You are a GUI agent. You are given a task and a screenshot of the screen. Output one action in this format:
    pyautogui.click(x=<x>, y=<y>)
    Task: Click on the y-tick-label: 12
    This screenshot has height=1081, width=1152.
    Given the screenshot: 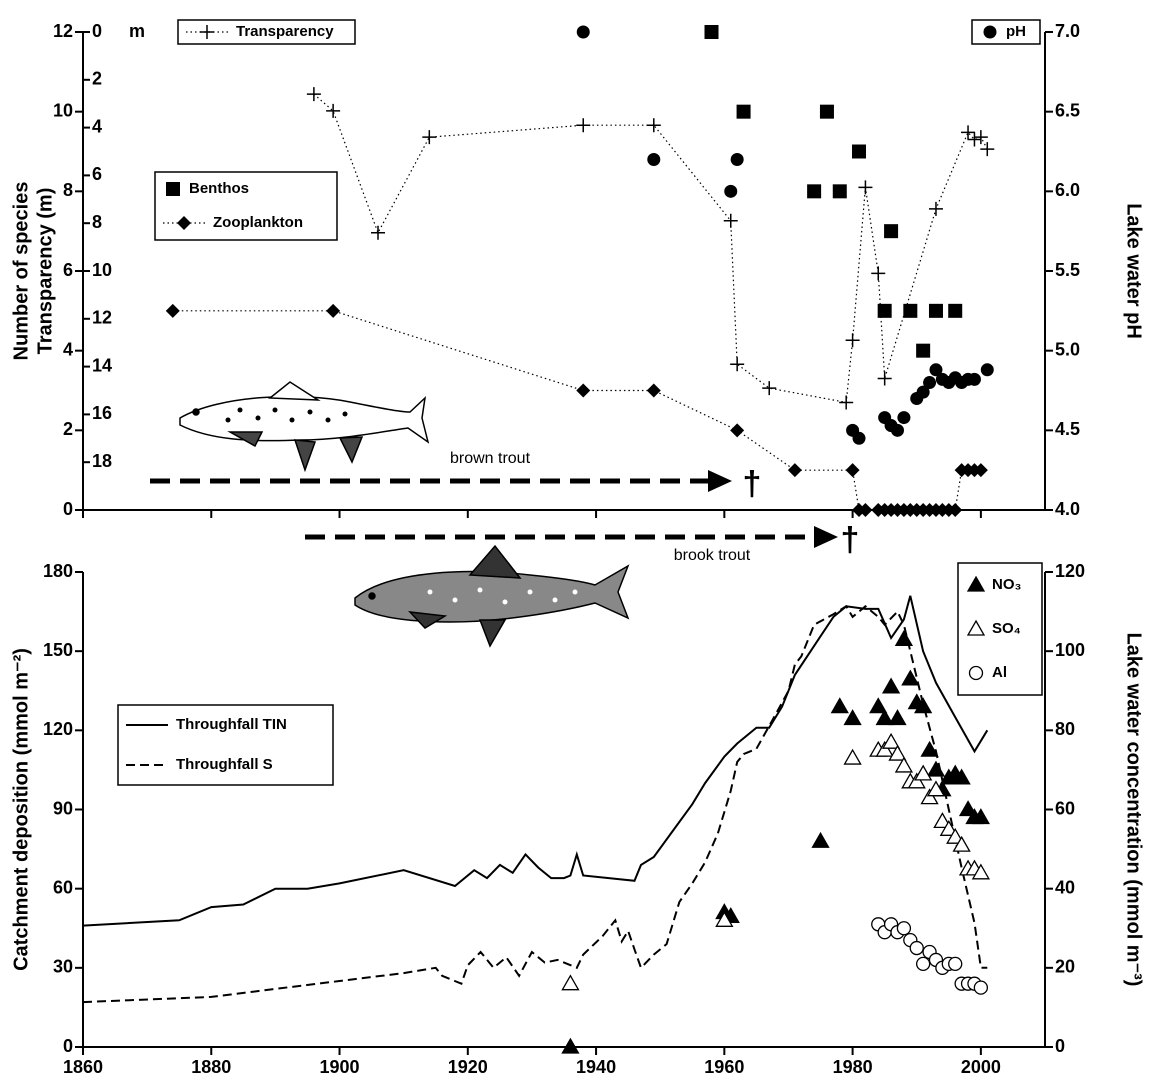 What is the action you would take?
    pyautogui.click(x=63, y=31)
    